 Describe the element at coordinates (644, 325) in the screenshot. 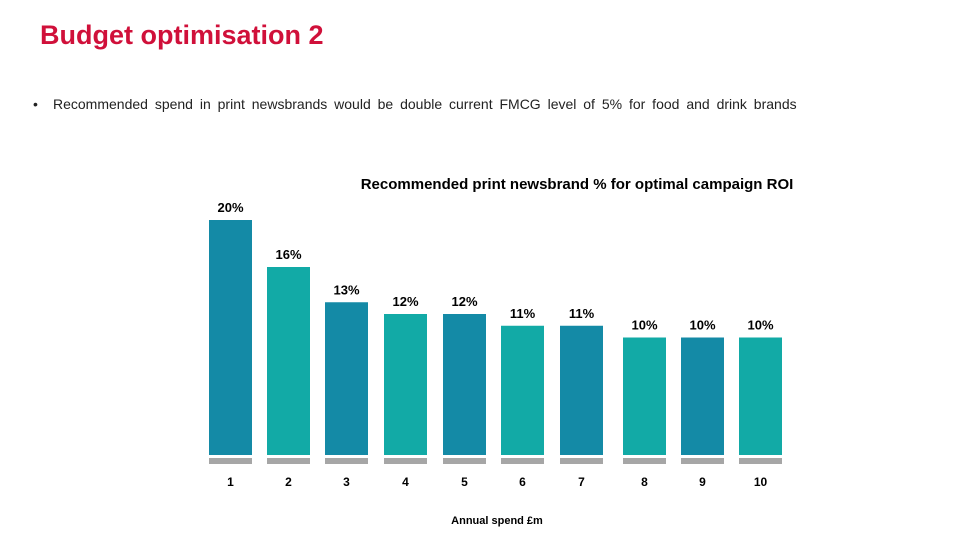

I see `data-label-8: 10%` at that location.